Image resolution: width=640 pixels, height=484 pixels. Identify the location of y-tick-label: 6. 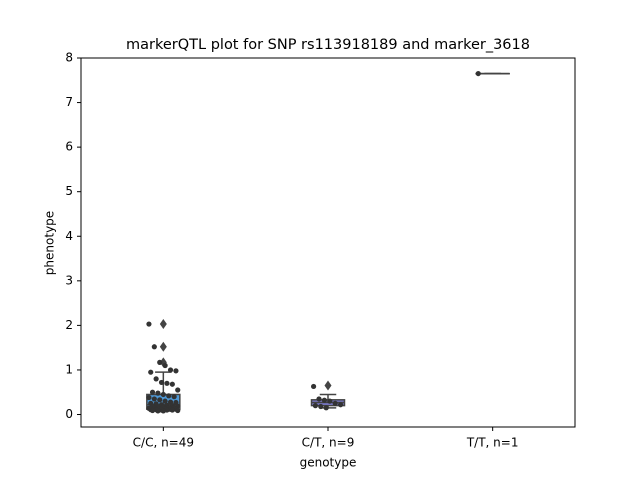
(69, 147).